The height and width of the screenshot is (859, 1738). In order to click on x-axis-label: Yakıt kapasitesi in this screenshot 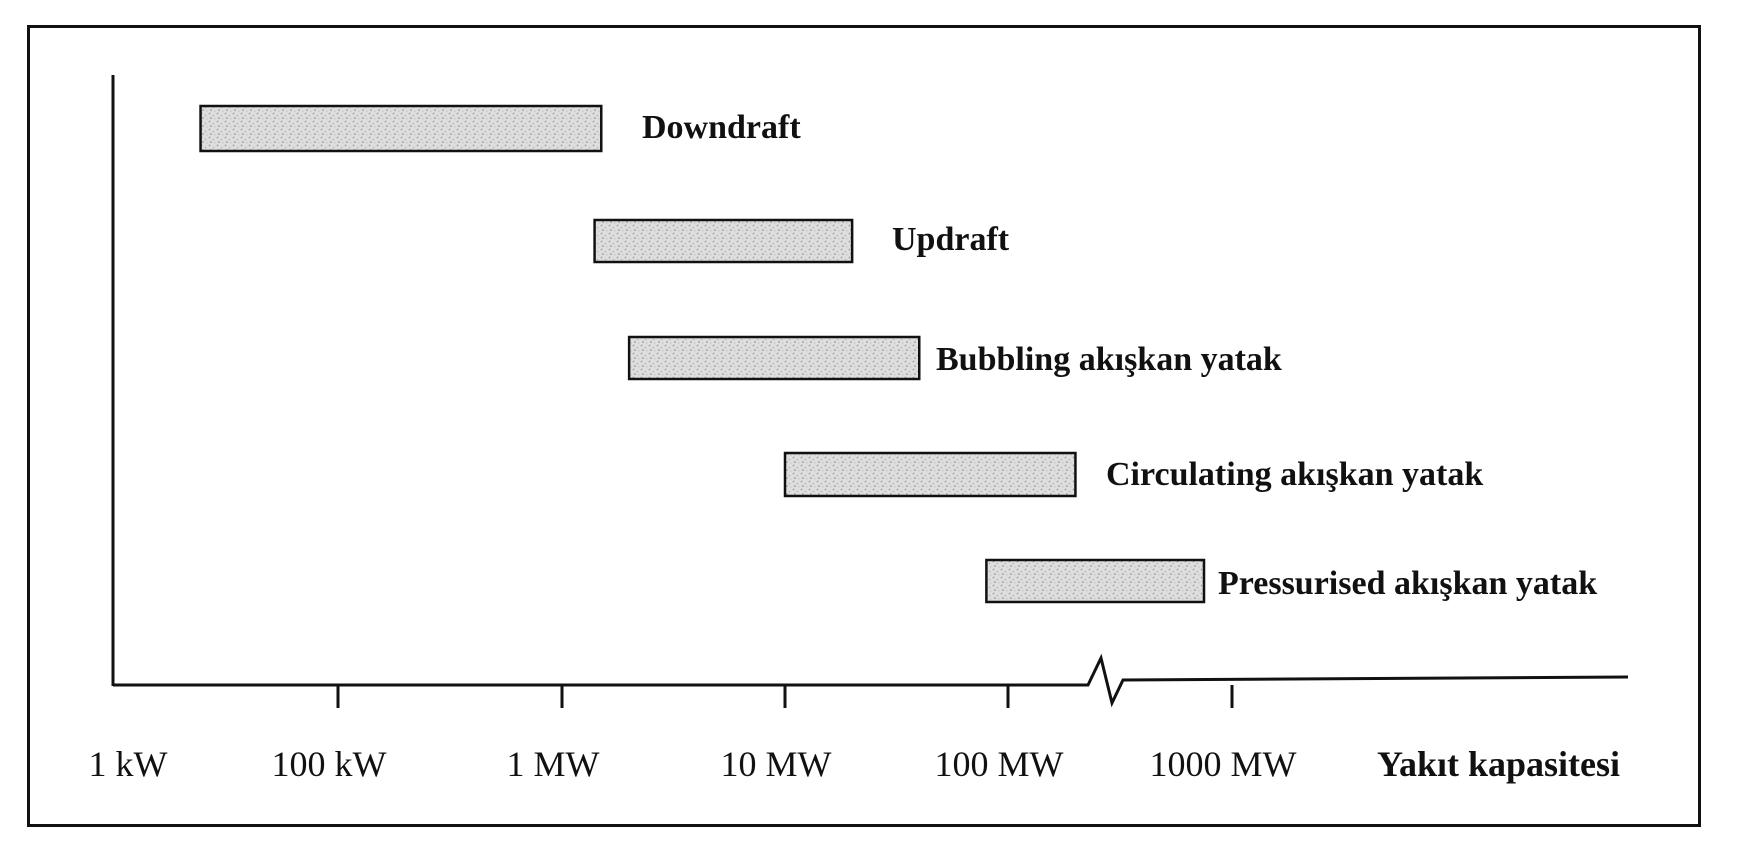, I will do `click(1498, 764)`.